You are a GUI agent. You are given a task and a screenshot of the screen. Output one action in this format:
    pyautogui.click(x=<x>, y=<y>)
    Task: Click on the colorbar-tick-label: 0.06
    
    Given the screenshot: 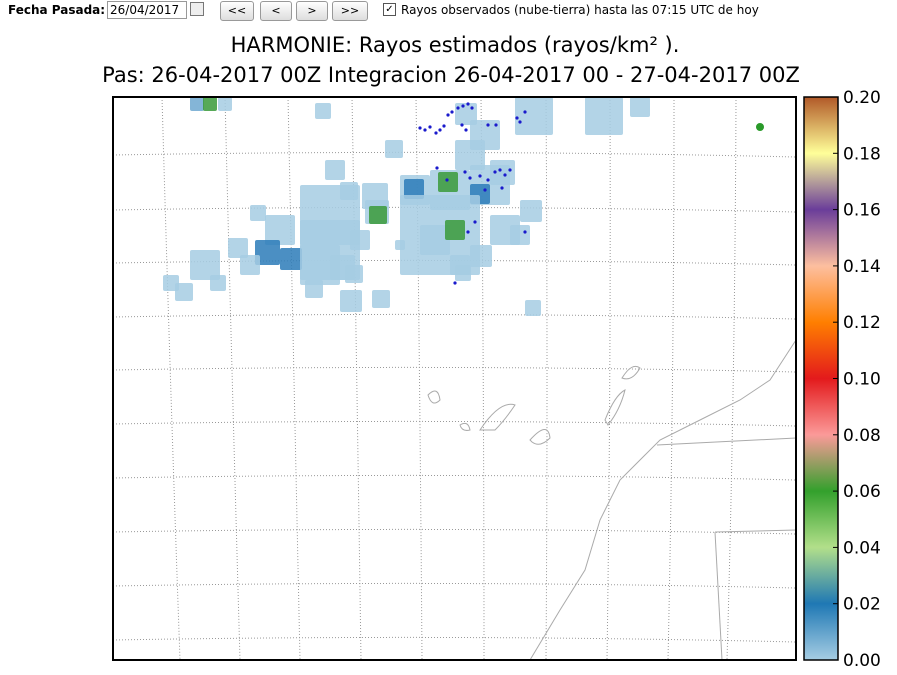 What is the action you would take?
    pyautogui.click(x=862, y=492)
    